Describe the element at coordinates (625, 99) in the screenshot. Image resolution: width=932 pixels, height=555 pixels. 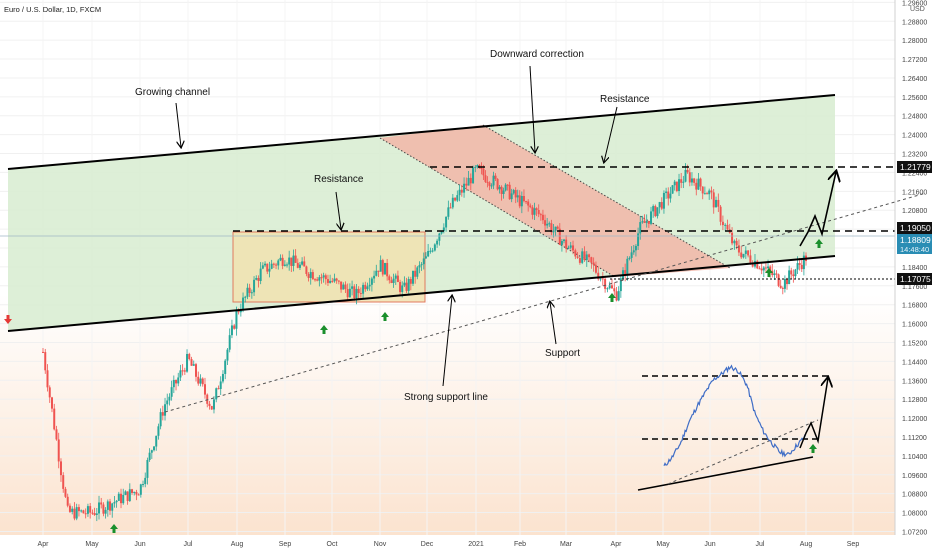
I see `resistance-right-label: Resistance` at that location.